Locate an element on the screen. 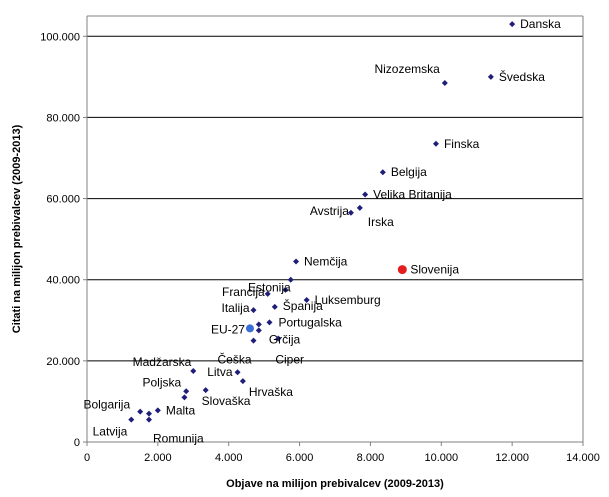 This screenshot has width=609, height=497. x-tick-label-2: 4.000 is located at coordinates (229, 458).